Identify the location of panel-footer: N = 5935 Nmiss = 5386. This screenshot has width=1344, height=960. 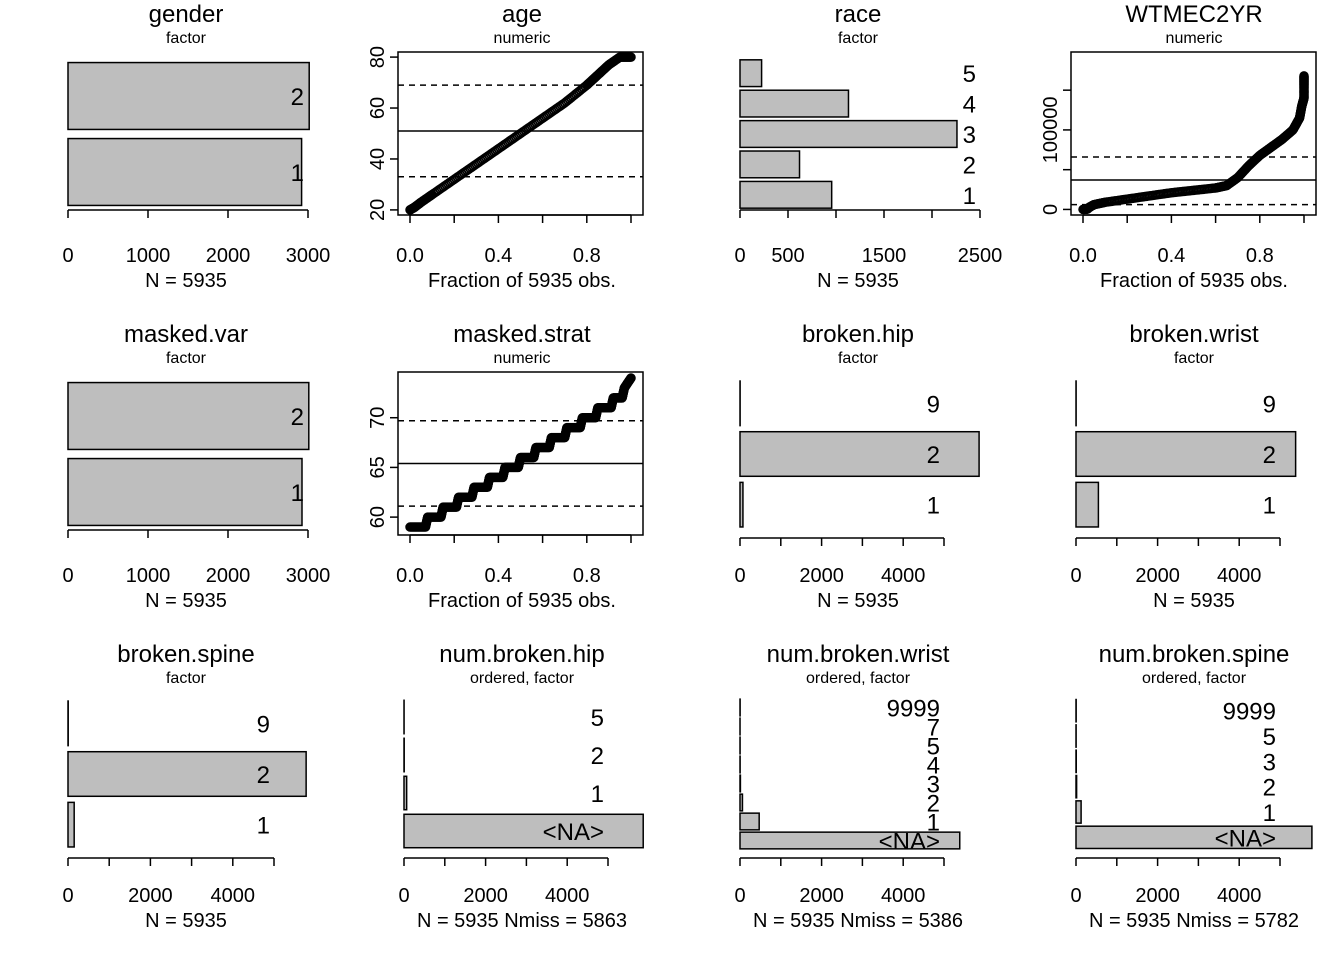
(858, 921).